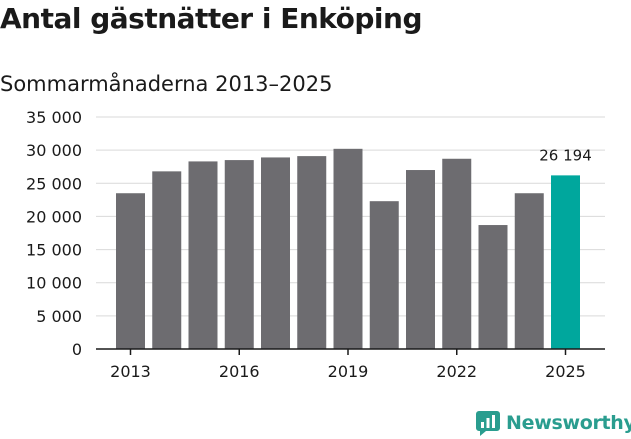 The height and width of the screenshot is (439, 631). I want to click on bar-2018, so click(312, 252).